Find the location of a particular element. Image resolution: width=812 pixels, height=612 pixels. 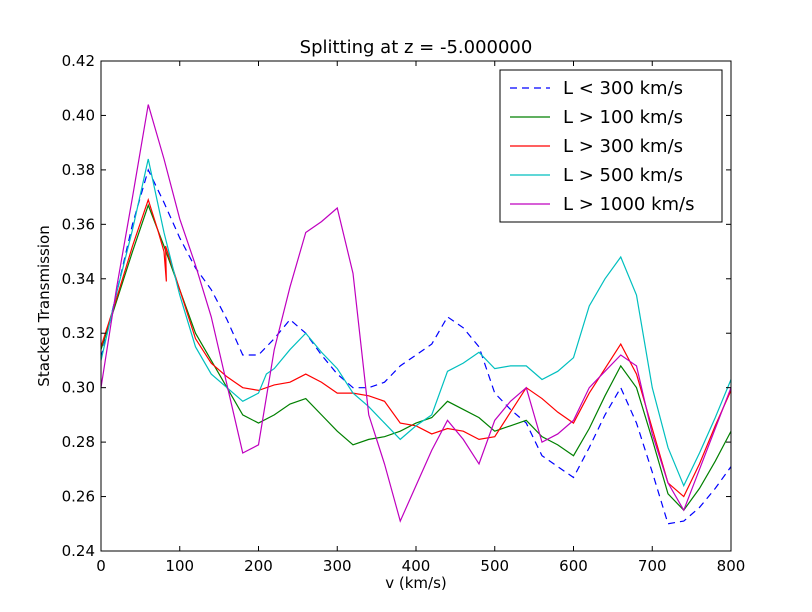

y-tick-label: 0.36 is located at coordinates (78, 224).